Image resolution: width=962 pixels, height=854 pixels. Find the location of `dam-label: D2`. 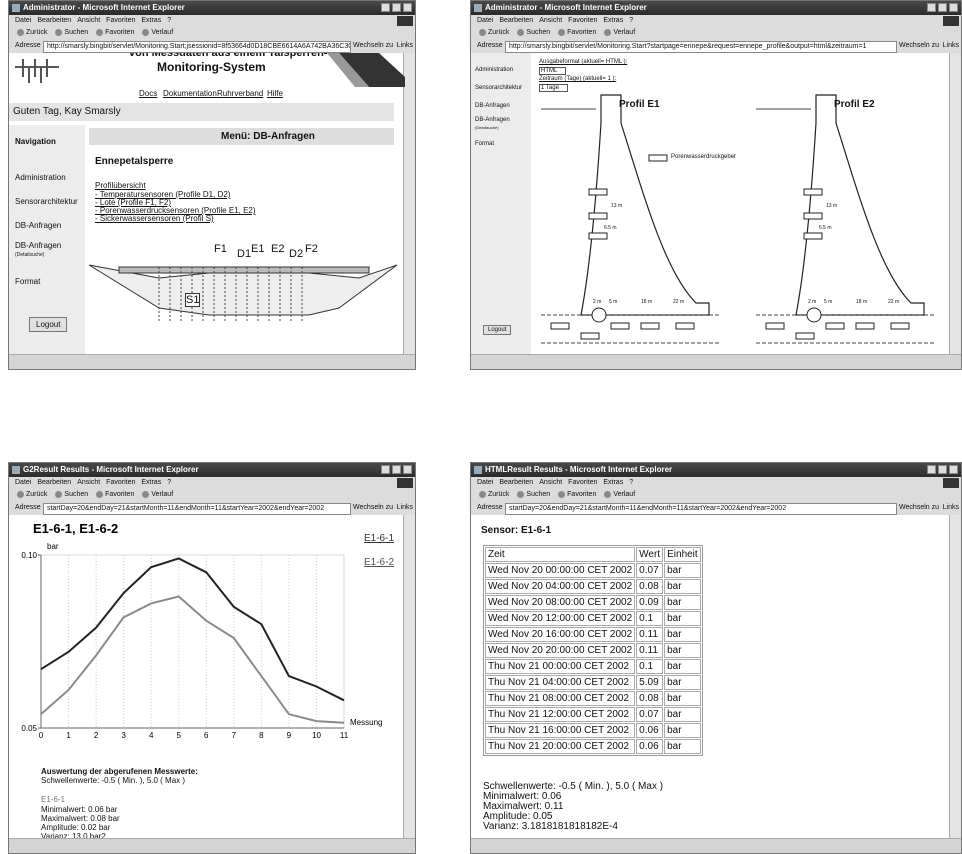

dam-label: D2 is located at coordinates (296, 254).